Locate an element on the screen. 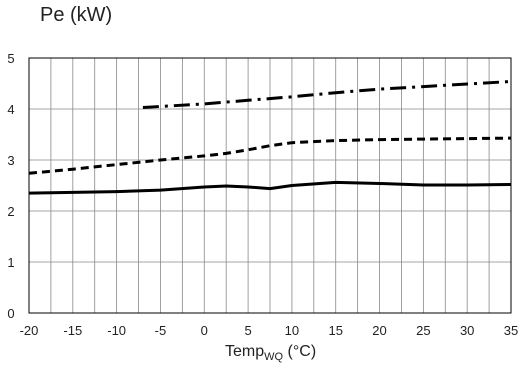 This screenshot has height=376, width=529. y-tick-label: 1 is located at coordinates (10, 262).